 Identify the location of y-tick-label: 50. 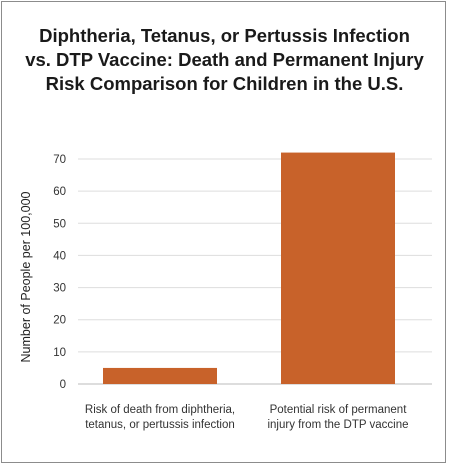
(59, 224).